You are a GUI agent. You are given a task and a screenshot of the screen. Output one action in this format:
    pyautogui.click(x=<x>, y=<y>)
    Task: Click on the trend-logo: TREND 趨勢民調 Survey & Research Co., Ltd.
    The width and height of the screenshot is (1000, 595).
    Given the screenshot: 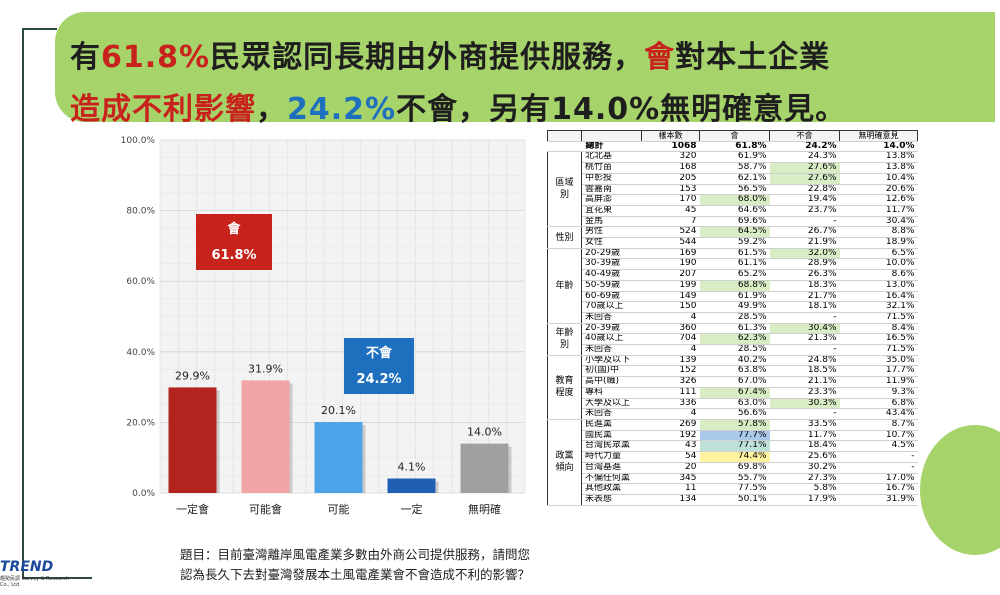 What is the action you would take?
    pyautogui.click(x=40, y=573)
    